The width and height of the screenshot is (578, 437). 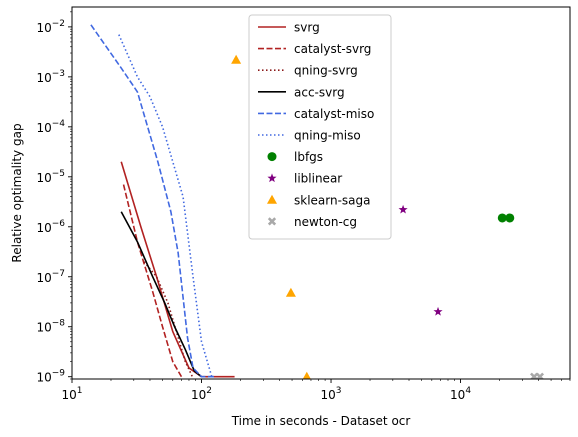 I want to click on y-tick-label: 10⁻⁶, so click(x=50, y=227).